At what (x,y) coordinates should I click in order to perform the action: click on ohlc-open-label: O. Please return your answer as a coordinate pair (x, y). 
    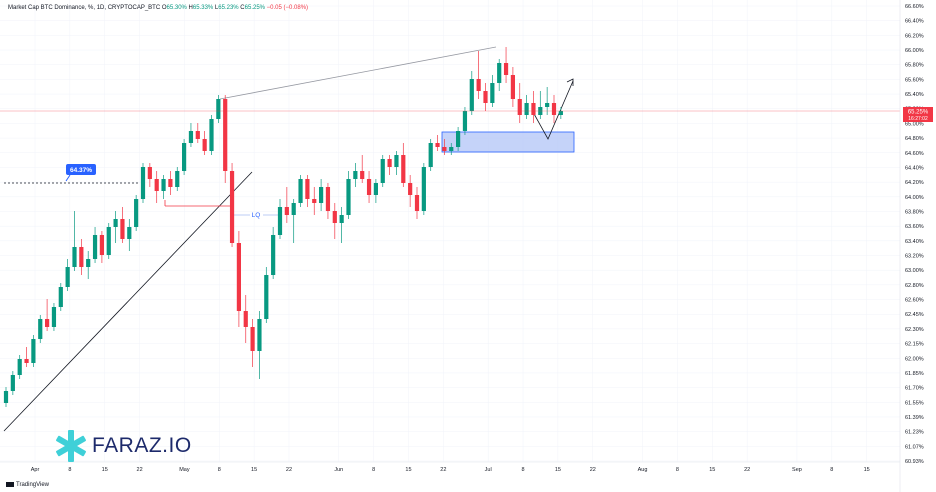
    Looking at the image, I should click on (164, 8).